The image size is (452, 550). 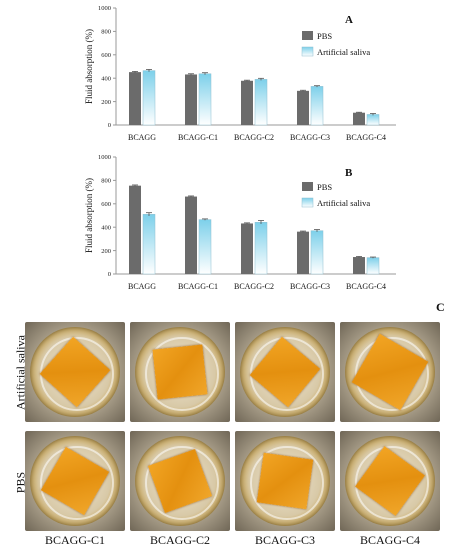 What do you see at coordinates (284, 540) in the screenshot?
I see `column-label-c3: BCAGG-C3` at bounding box center [284, 540].